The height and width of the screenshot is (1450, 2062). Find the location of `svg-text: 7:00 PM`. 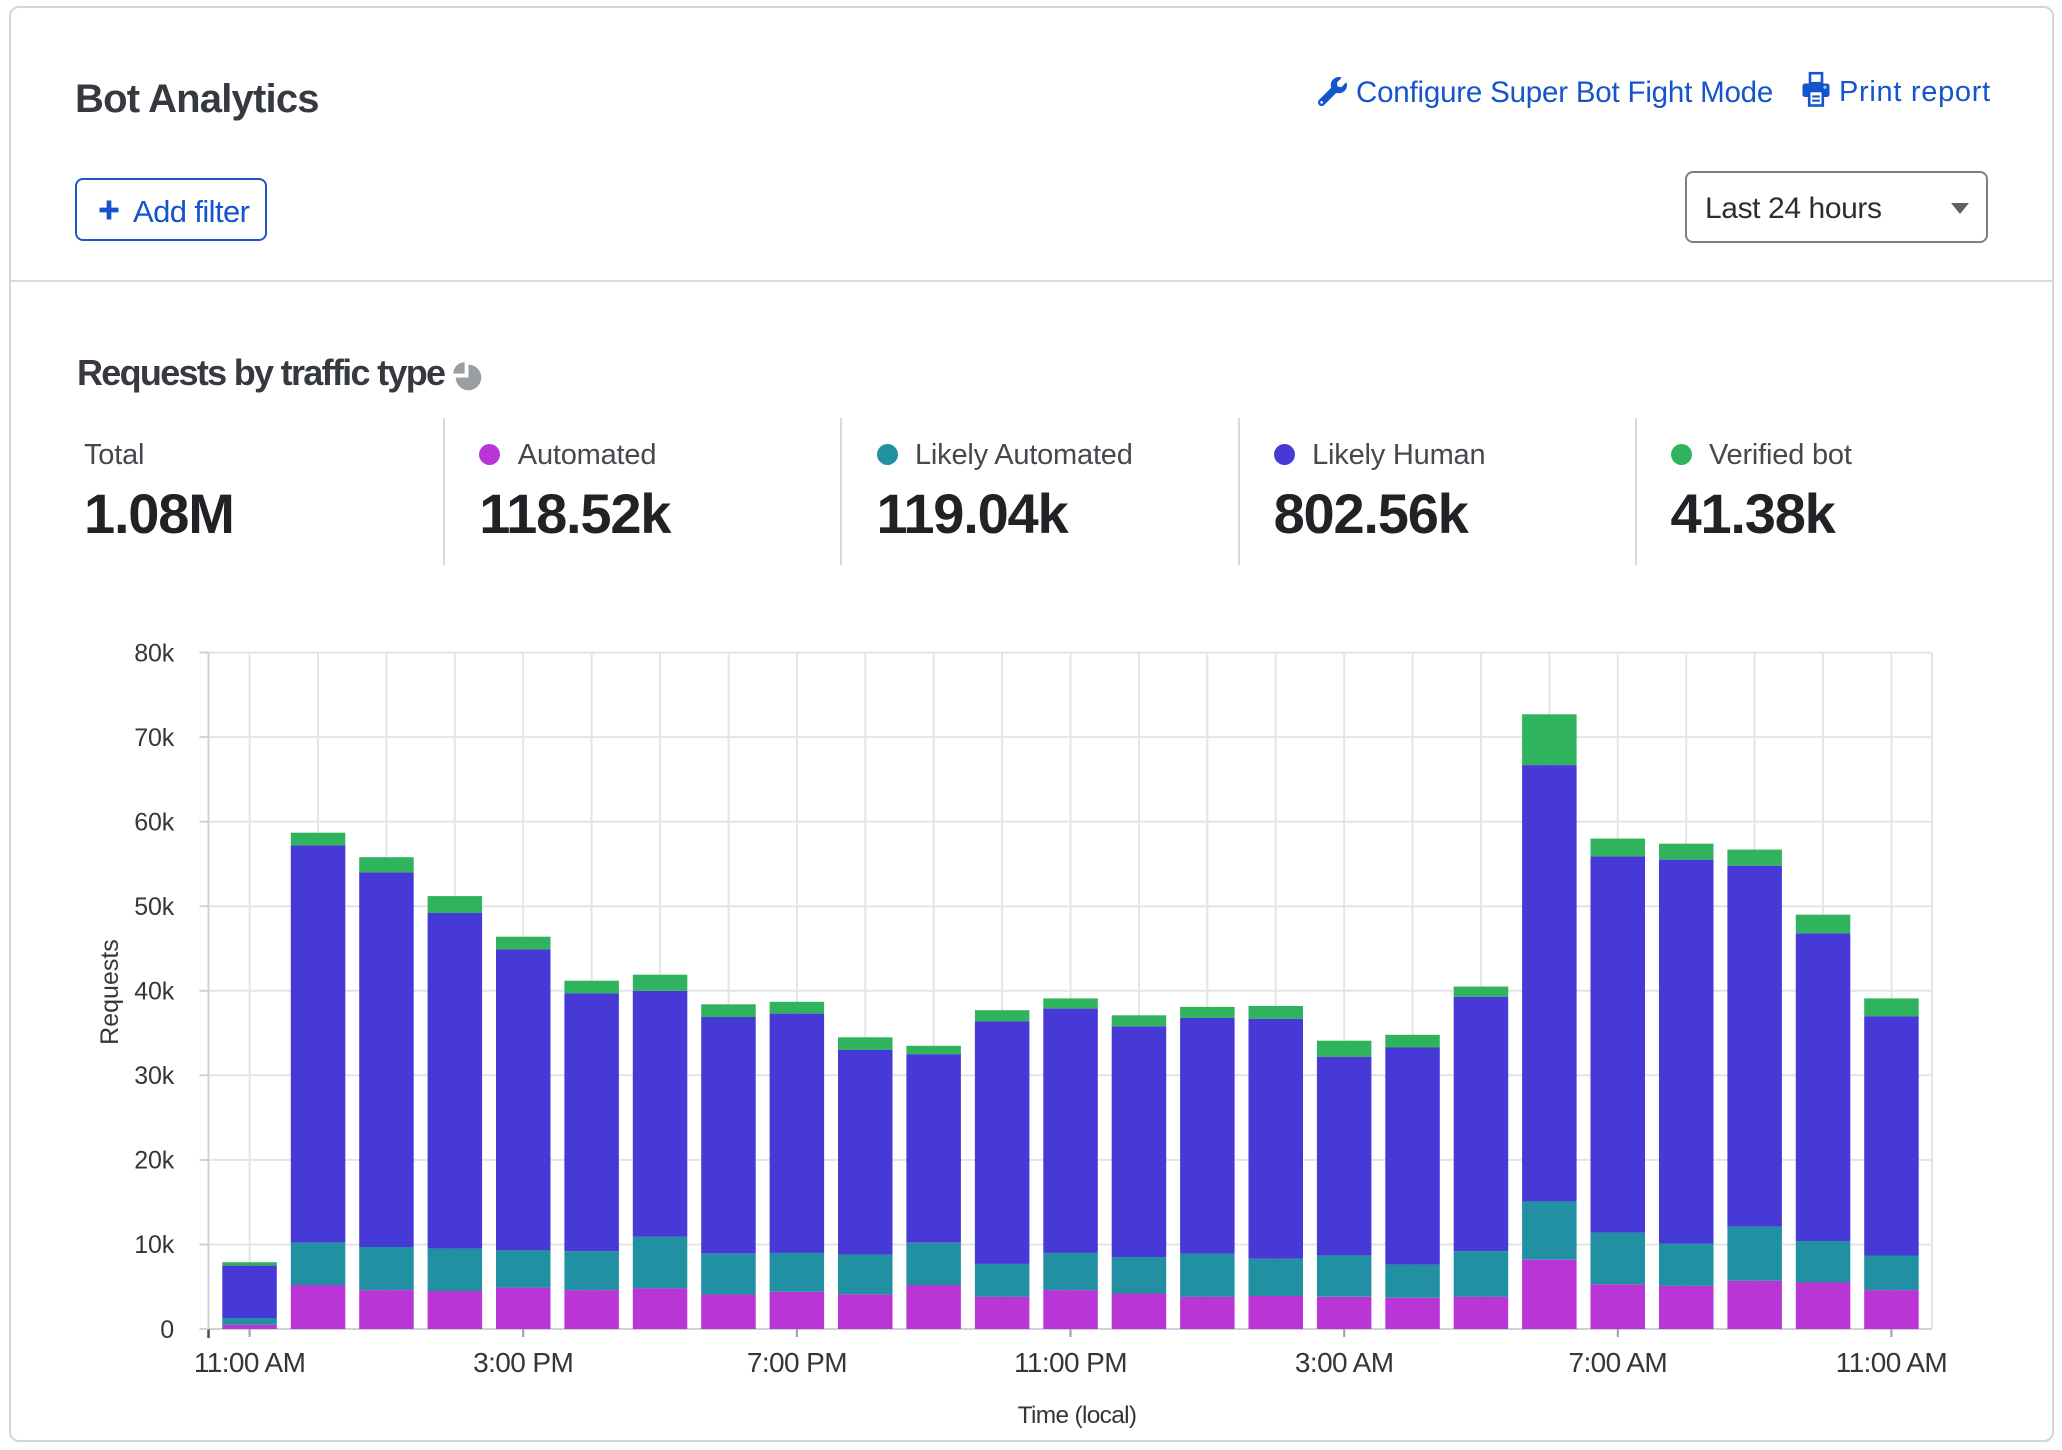

svg-text: 7:00 PM is located at coordinates (797, 1362).